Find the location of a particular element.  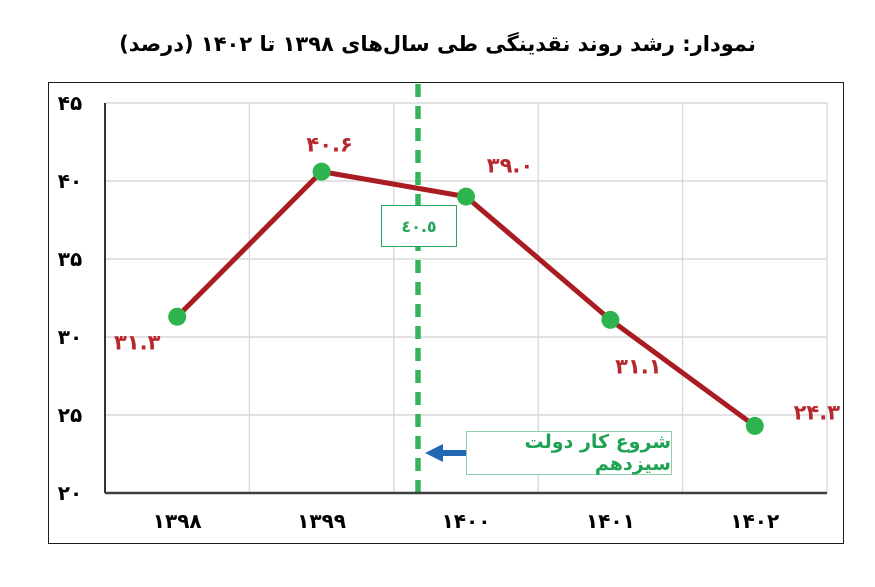

vline-value-box: ٤٠.٥ is located at coordinates (419, 226).